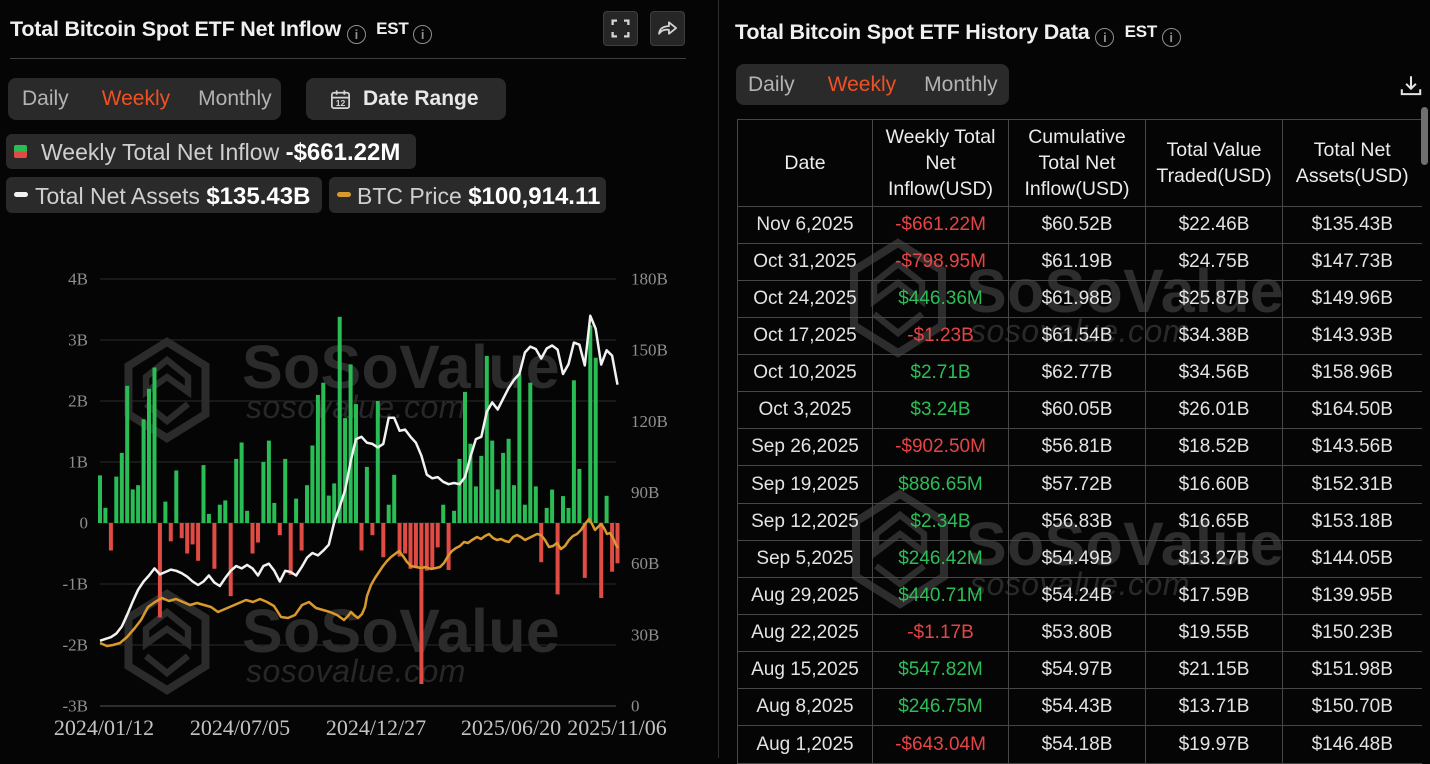  What do you see at coordinates (76, 706) in the screenshot?
I see `svg-text: -3B` at bounding box center [76, 706].